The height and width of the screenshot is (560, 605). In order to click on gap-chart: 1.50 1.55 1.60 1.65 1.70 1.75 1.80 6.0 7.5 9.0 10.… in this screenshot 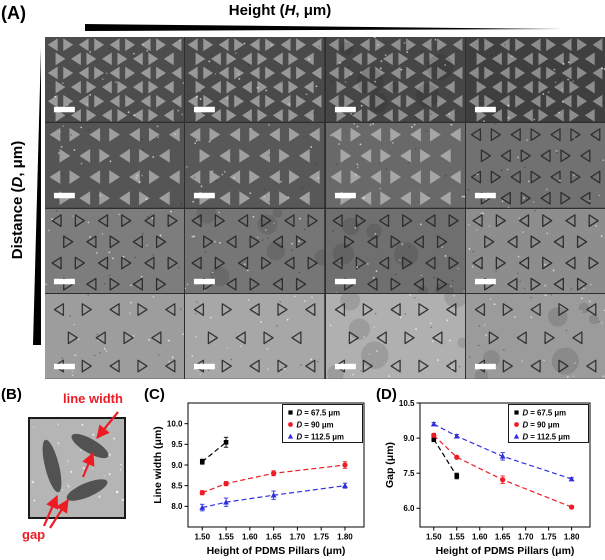, I will do `click(488, 478)`.